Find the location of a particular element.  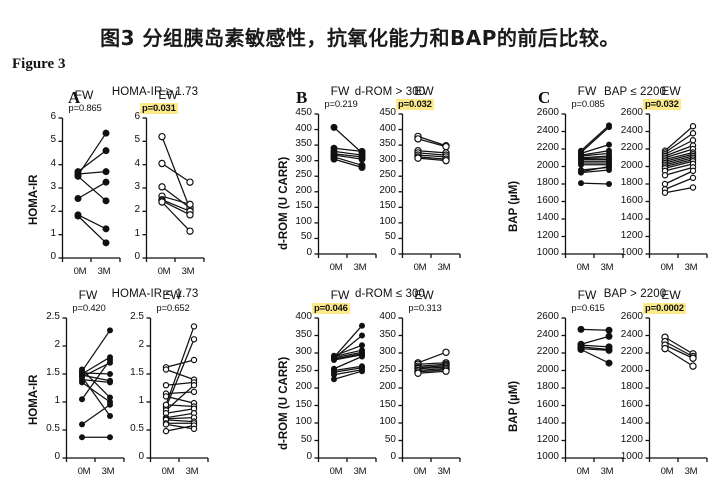

scatter-plot-e-fw is located at coordinates (345, 389).